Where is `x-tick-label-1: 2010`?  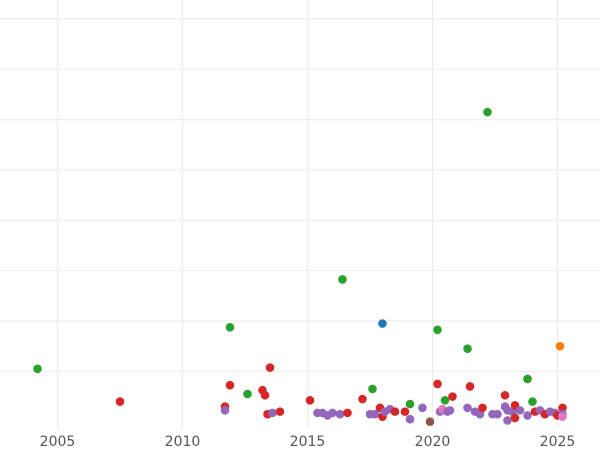 x-tick-label-1: 2010 is located at coordinates (183, 442).